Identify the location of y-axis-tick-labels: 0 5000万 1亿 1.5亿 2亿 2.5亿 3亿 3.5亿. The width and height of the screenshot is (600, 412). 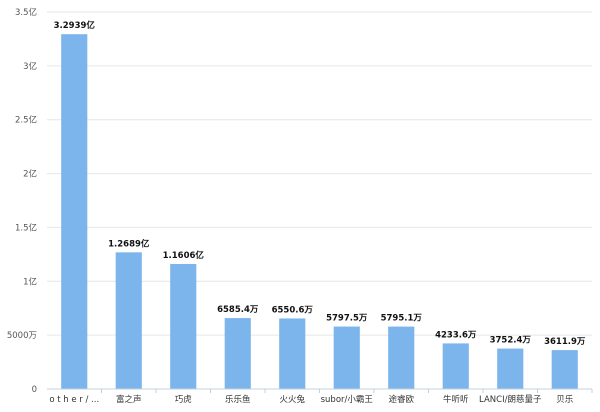
(22, 201).